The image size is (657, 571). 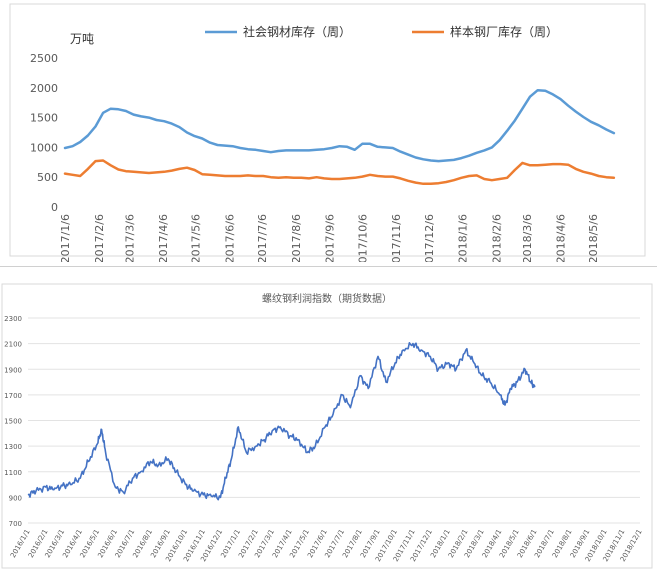 I want to click on chart1-unit-label: 万吨, so click(x=82, y=39).